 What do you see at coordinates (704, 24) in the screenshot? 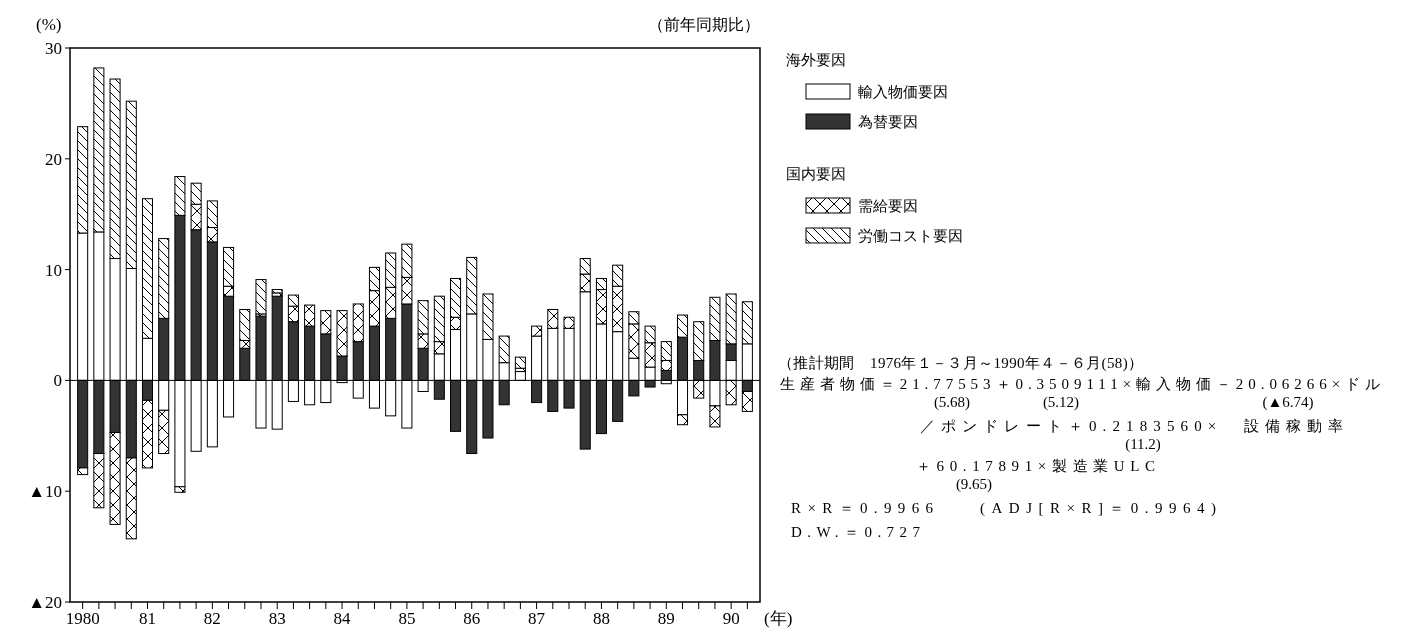
I see `text: （前年同期比）` at bounding box center [704, 24].